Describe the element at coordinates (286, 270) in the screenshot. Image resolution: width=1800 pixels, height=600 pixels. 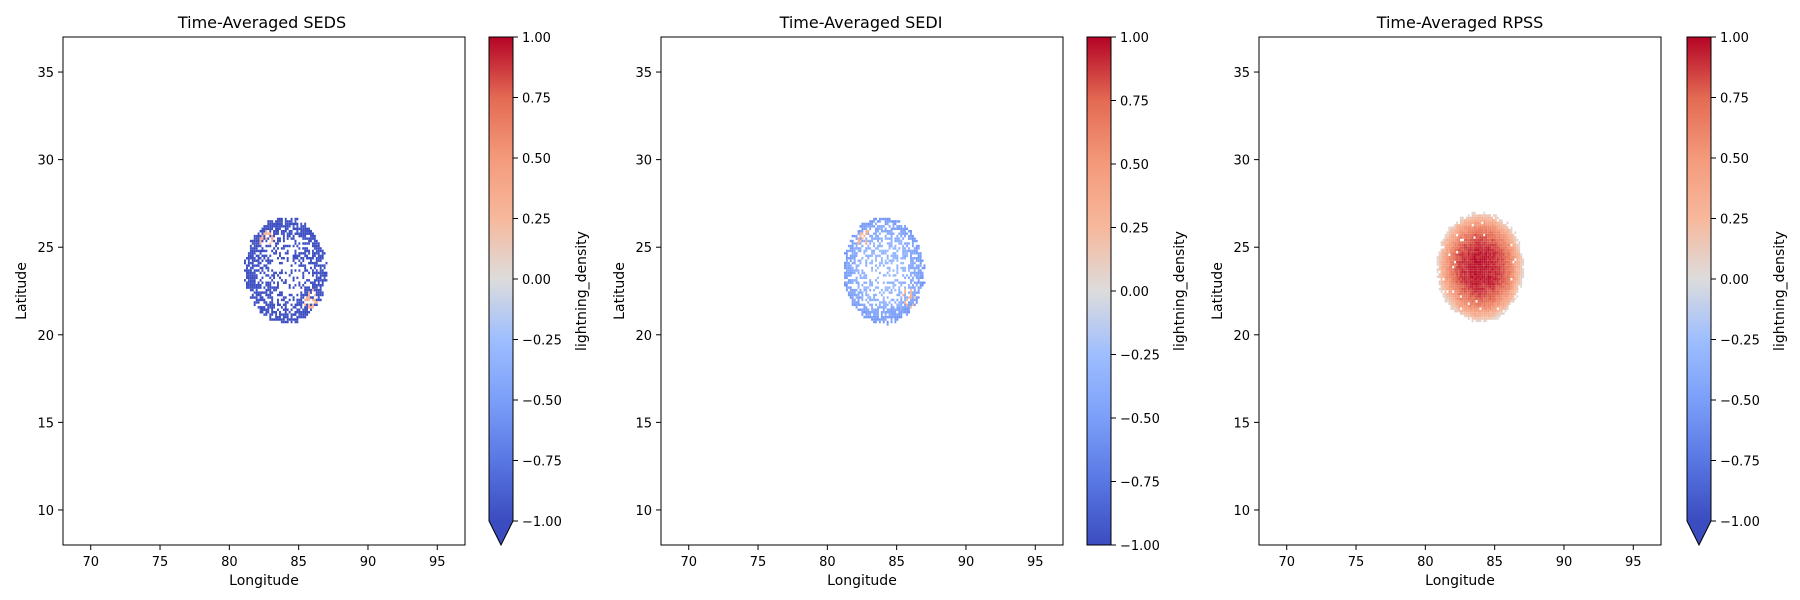
I see `seds-heatmap` at that location.